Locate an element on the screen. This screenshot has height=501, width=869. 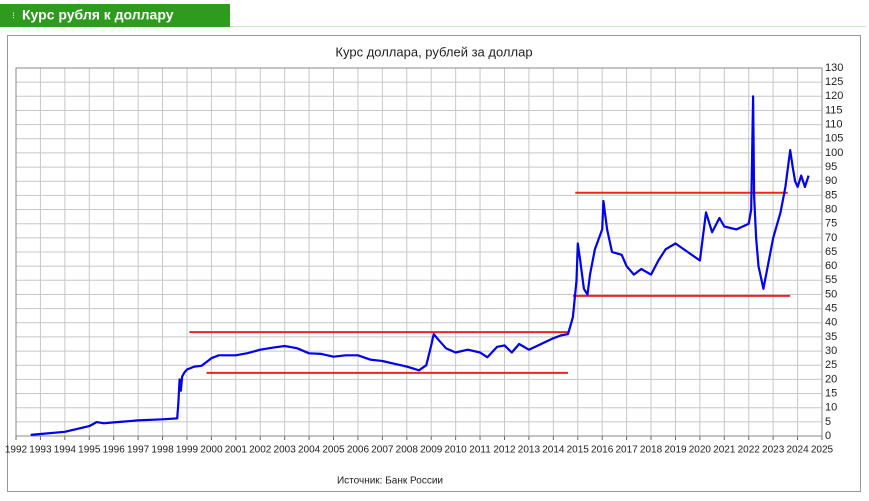
x-tick-label: 2007 is located at coordinates (382, 450).